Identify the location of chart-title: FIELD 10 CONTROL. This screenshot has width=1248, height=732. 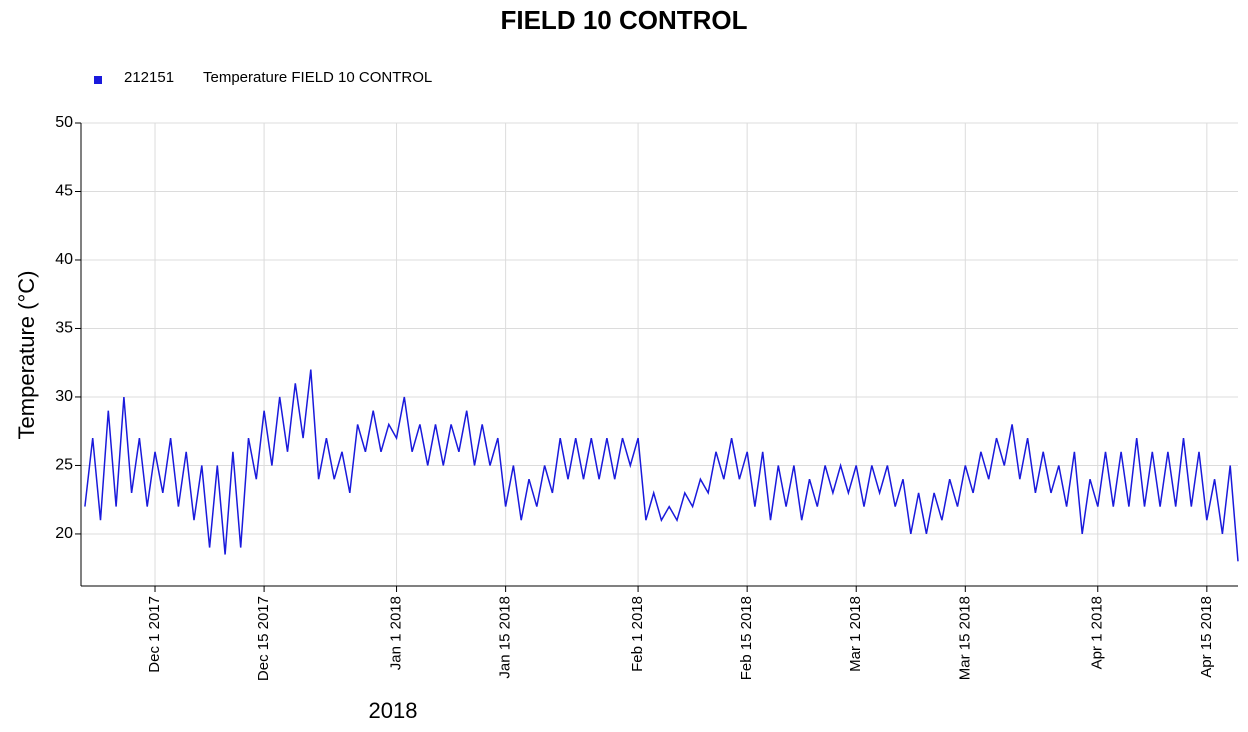
(623, 20).